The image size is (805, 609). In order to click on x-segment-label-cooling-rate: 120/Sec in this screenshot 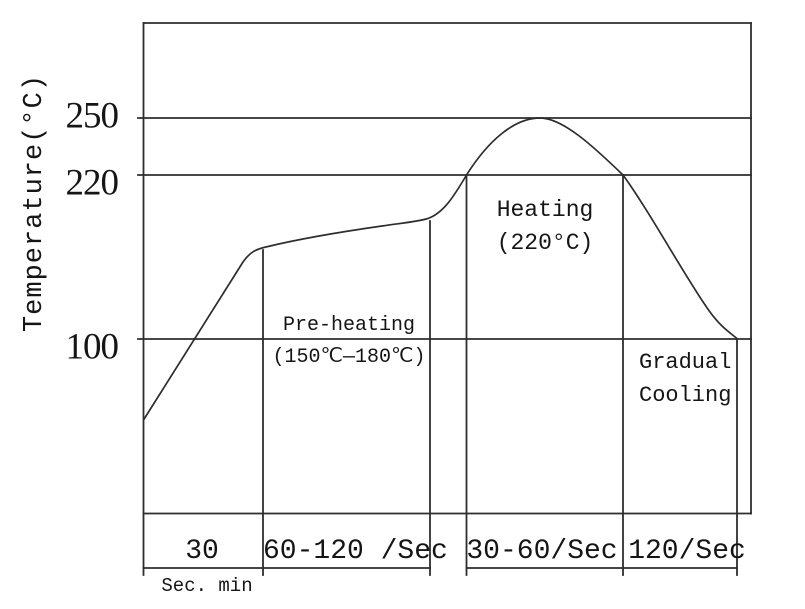, I will do `click(687, 551)`.